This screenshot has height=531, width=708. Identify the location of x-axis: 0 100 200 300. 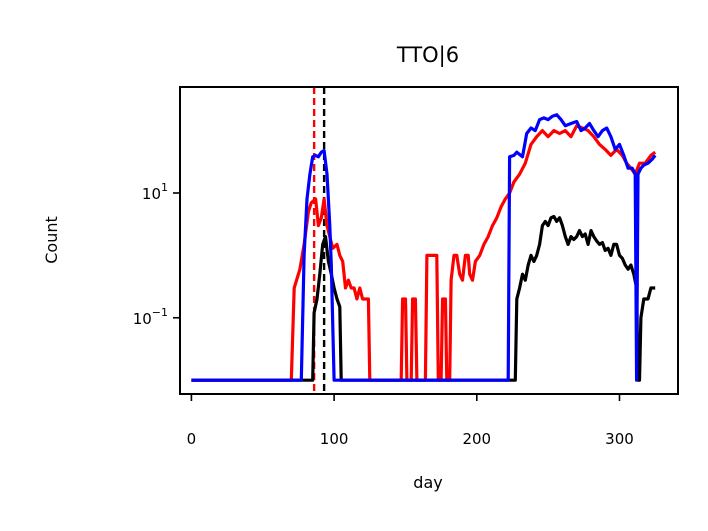
(410, 421).